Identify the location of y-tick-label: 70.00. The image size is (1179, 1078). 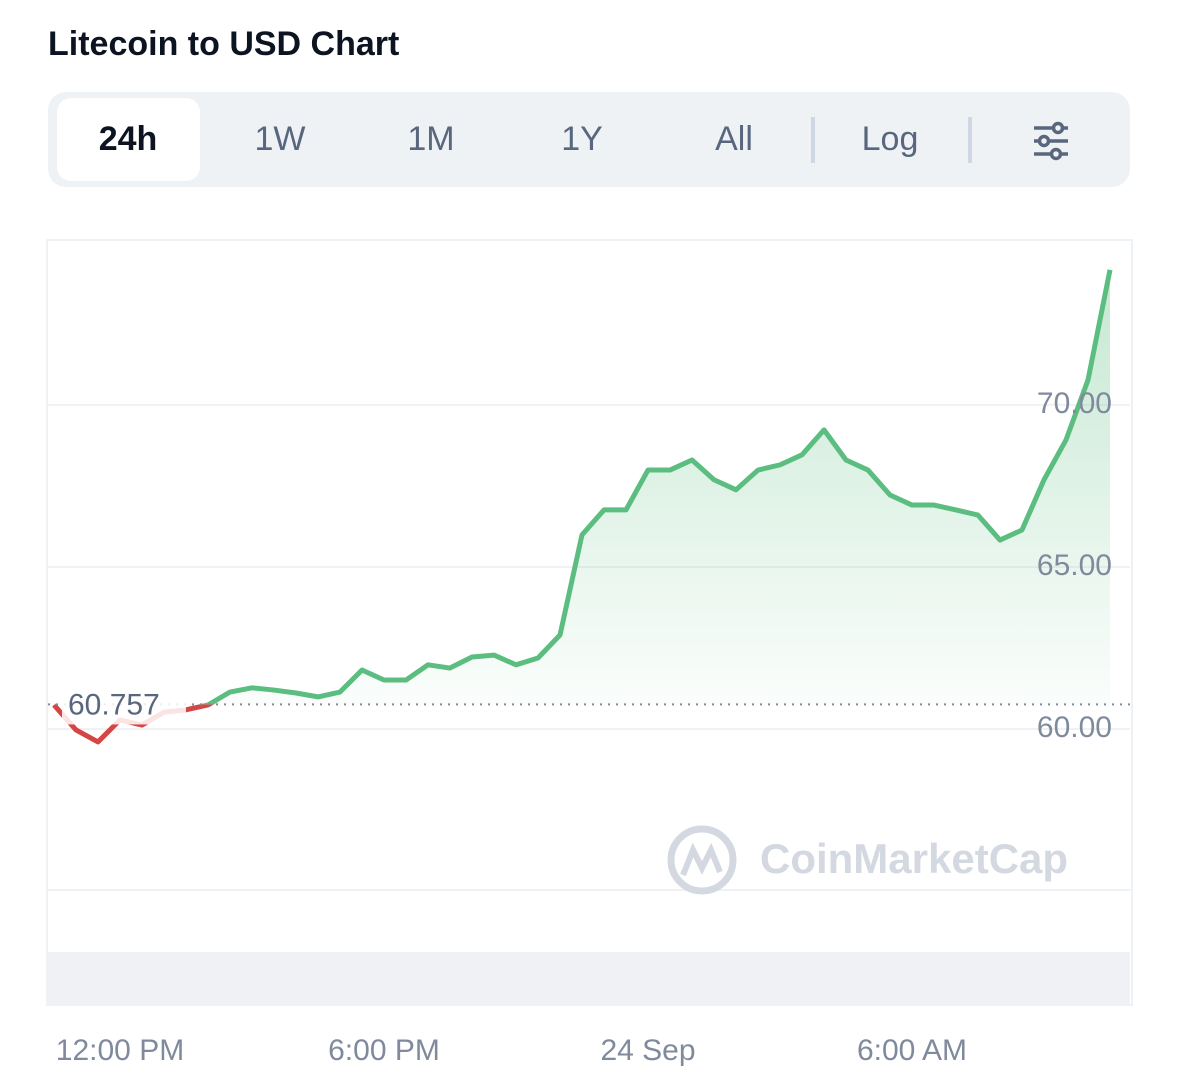
(1074, 403).